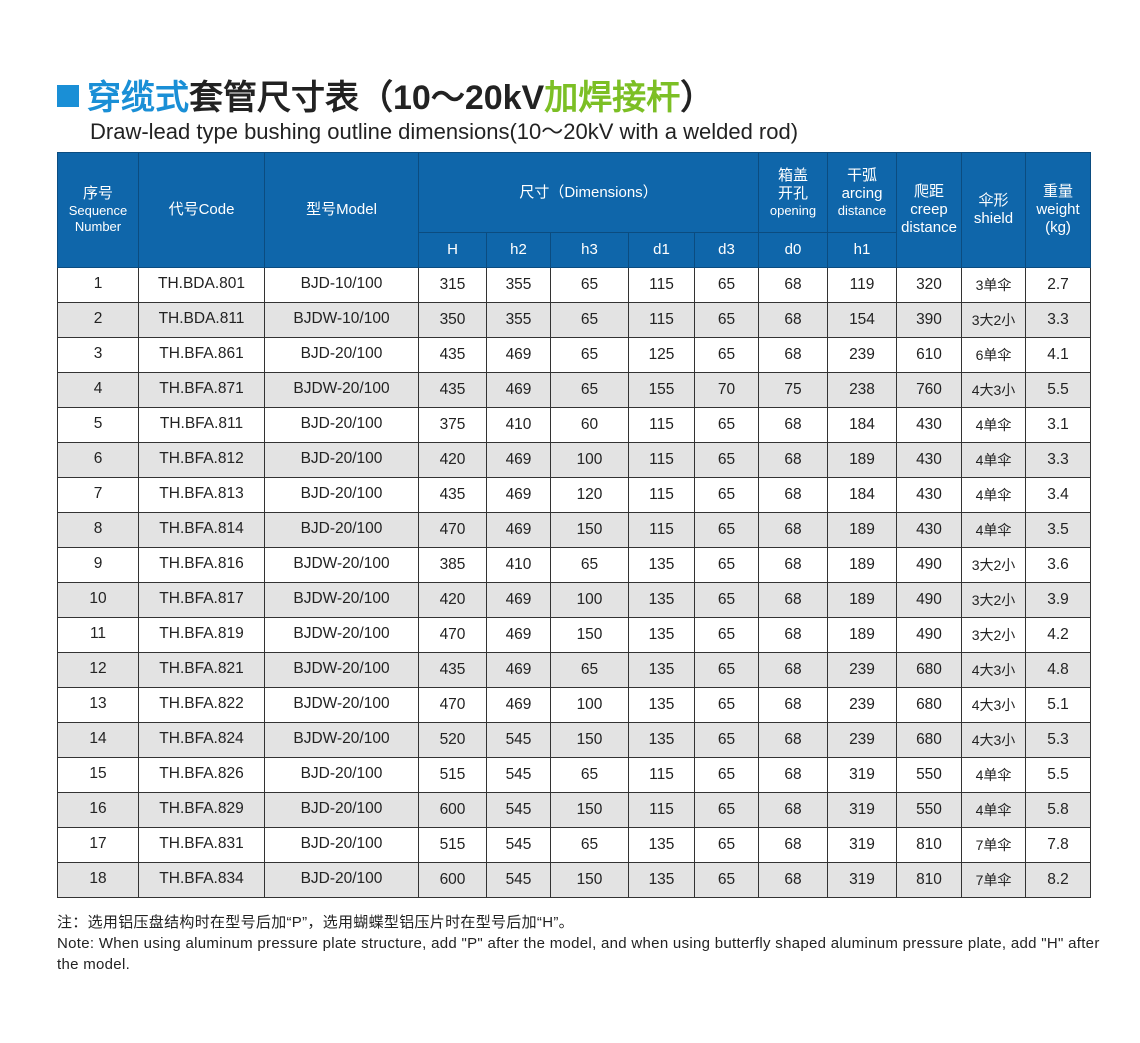 The width and height of the screenshot is (1140, 1043). I want to click on table-cell: 680, so click(929, 740).